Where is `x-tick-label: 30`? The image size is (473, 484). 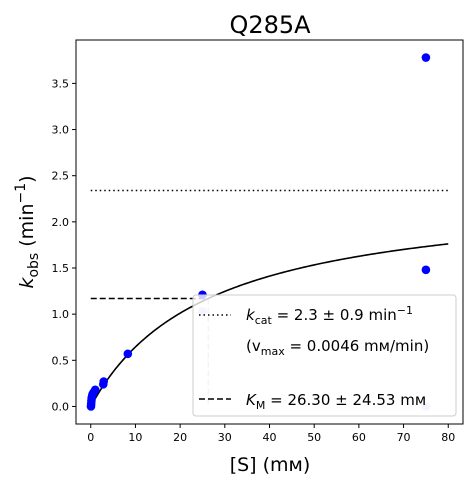 x-tick-label: 30 is located at coordinates (225, 437).